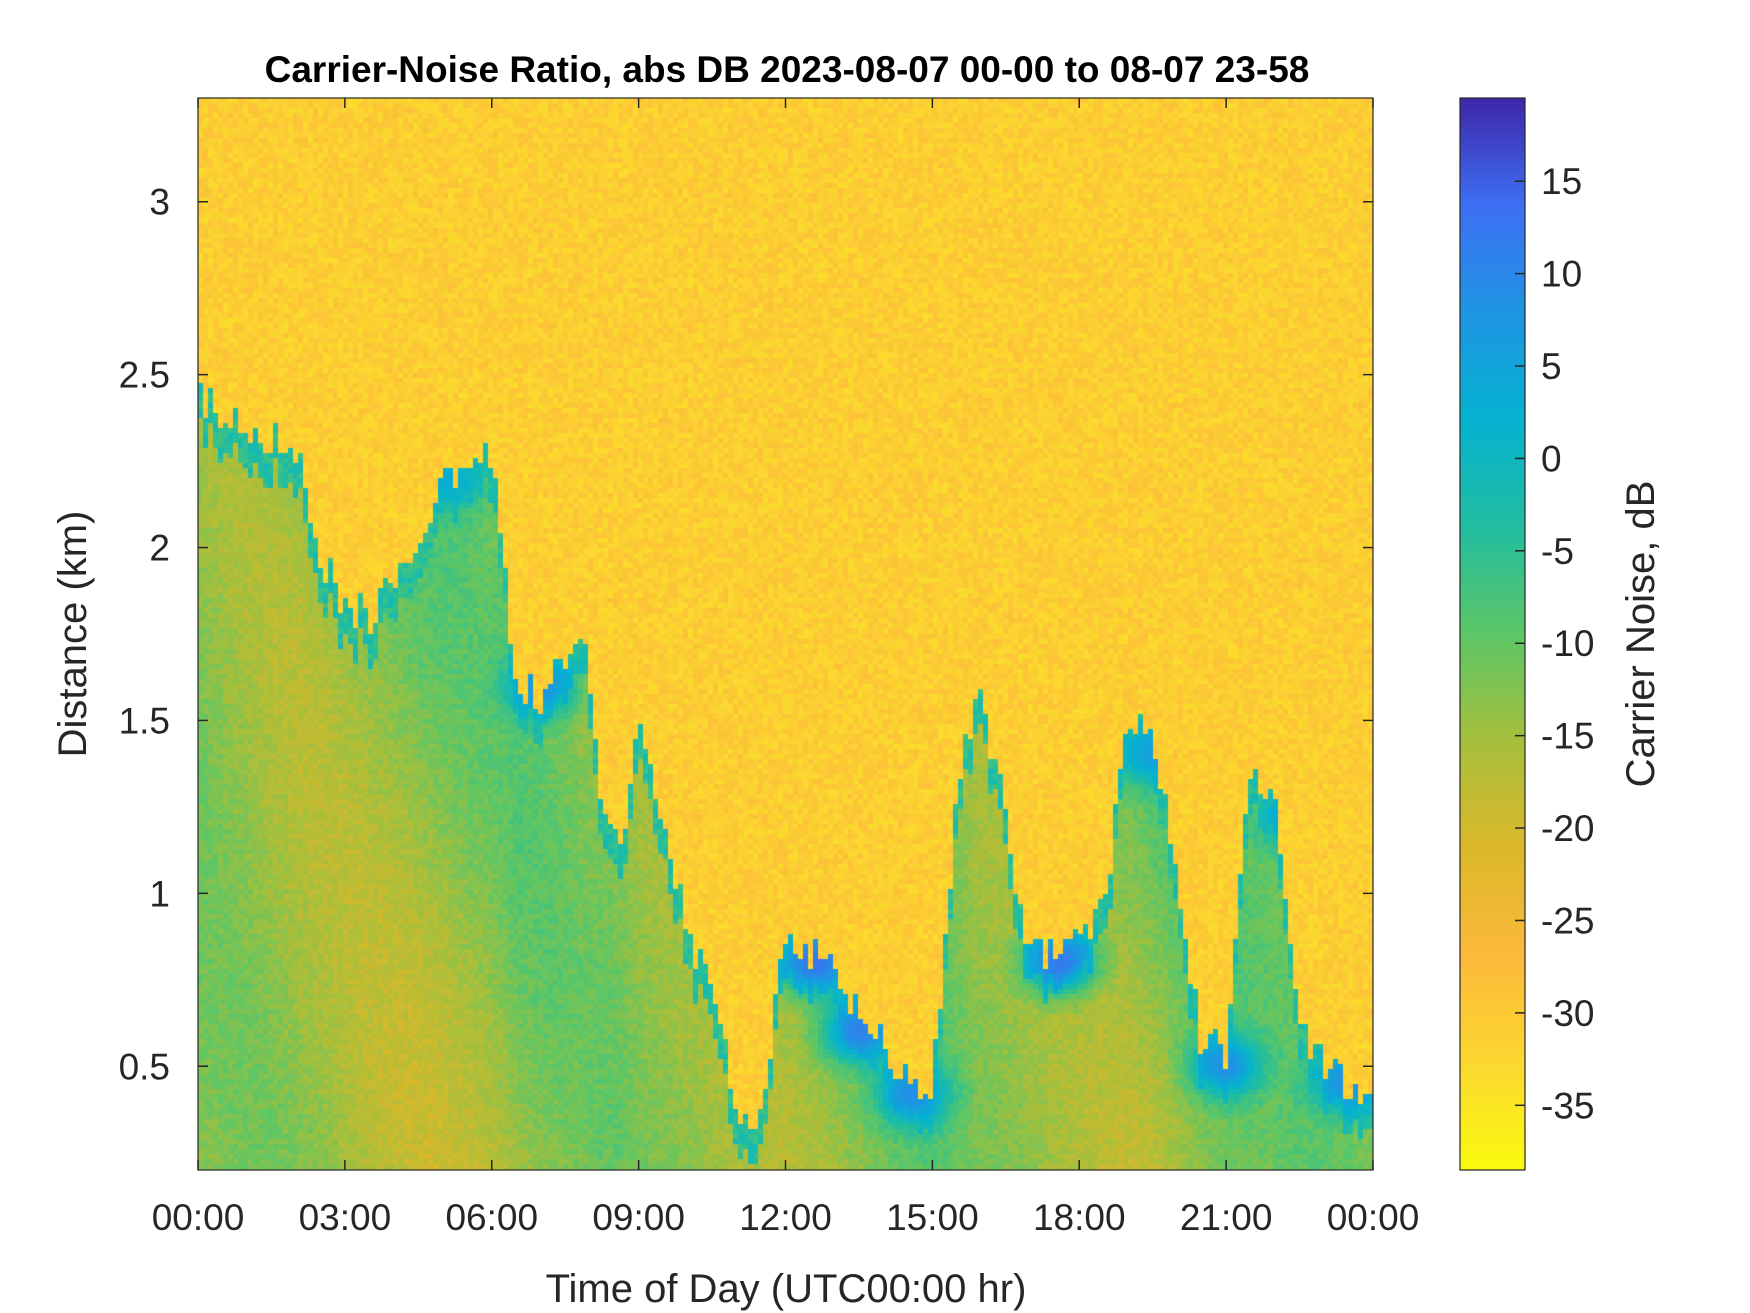 This screenshot has height=1313, width=1750. I want to click on colorbar-tick-label: -30, so click(1567, 1013).